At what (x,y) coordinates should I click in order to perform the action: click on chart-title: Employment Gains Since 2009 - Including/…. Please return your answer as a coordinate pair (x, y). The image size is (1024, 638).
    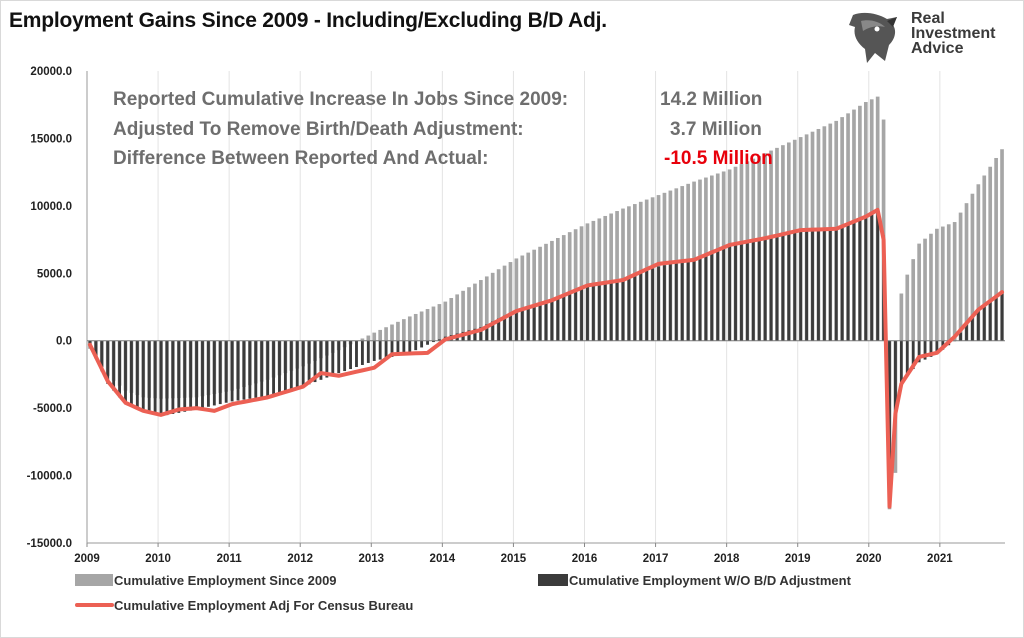
    Looking at the image, I should click on (308, 20).